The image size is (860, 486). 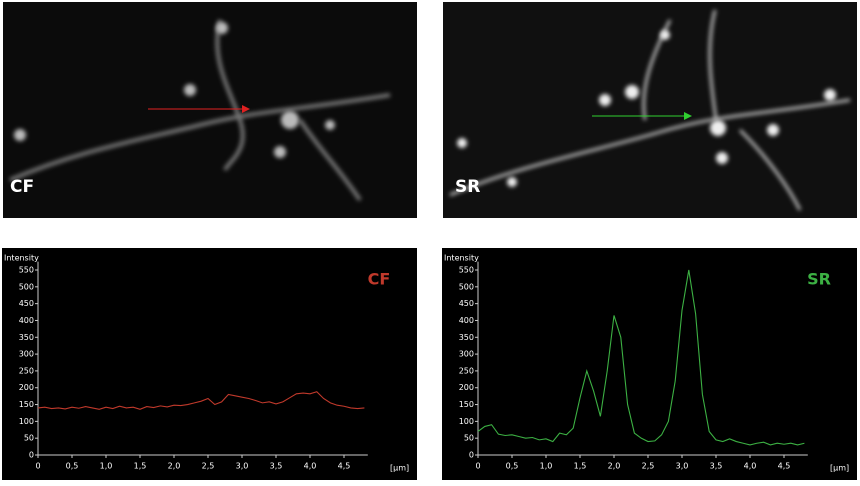 I want to click on image-label: CF, so click(x=22, y=187).